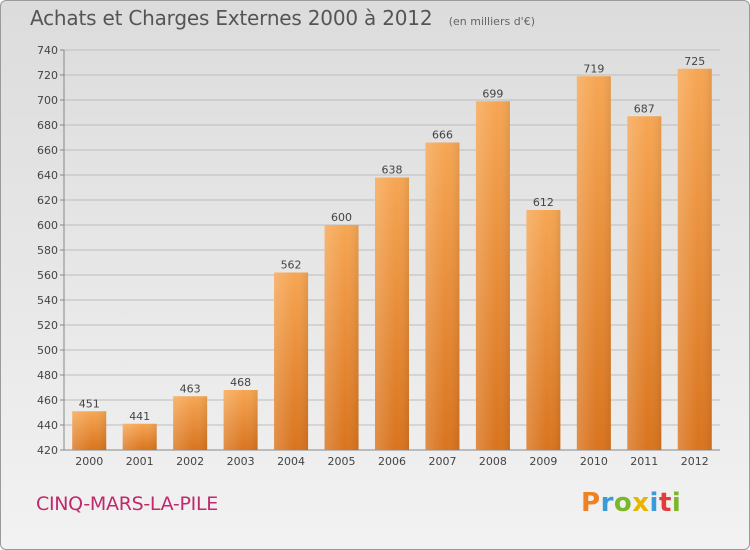 This screenshot has height=550, width=750. Describe the element at coordinates (47, 450) in the screenshot. I see `y-tick-label-420: 420` at that location.